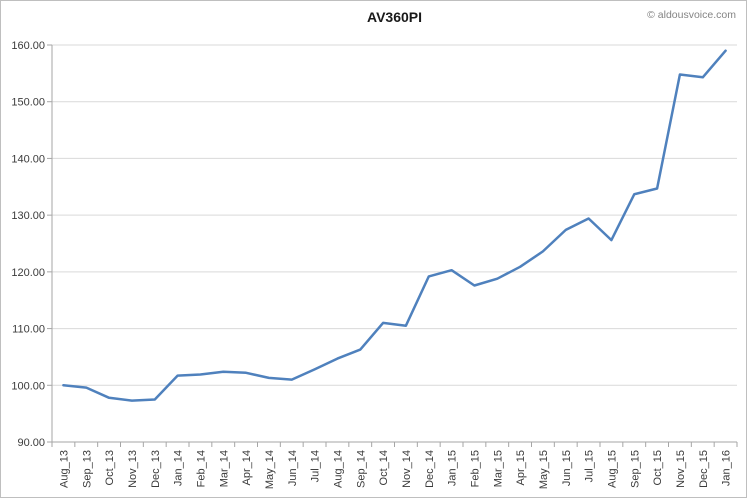 The width and height of the screenshot is (747, 498). Describe the element at coordinates (544, 469) in the screenshot. I see `x-tick-label: May_15` at that location.